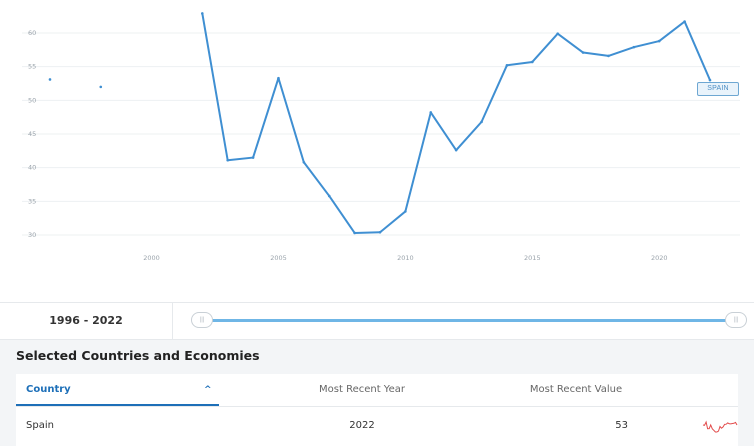  Describe the element at coordinates (736, 320) in the screenshot. I see `range-slider-end-handle: |||` at that location.